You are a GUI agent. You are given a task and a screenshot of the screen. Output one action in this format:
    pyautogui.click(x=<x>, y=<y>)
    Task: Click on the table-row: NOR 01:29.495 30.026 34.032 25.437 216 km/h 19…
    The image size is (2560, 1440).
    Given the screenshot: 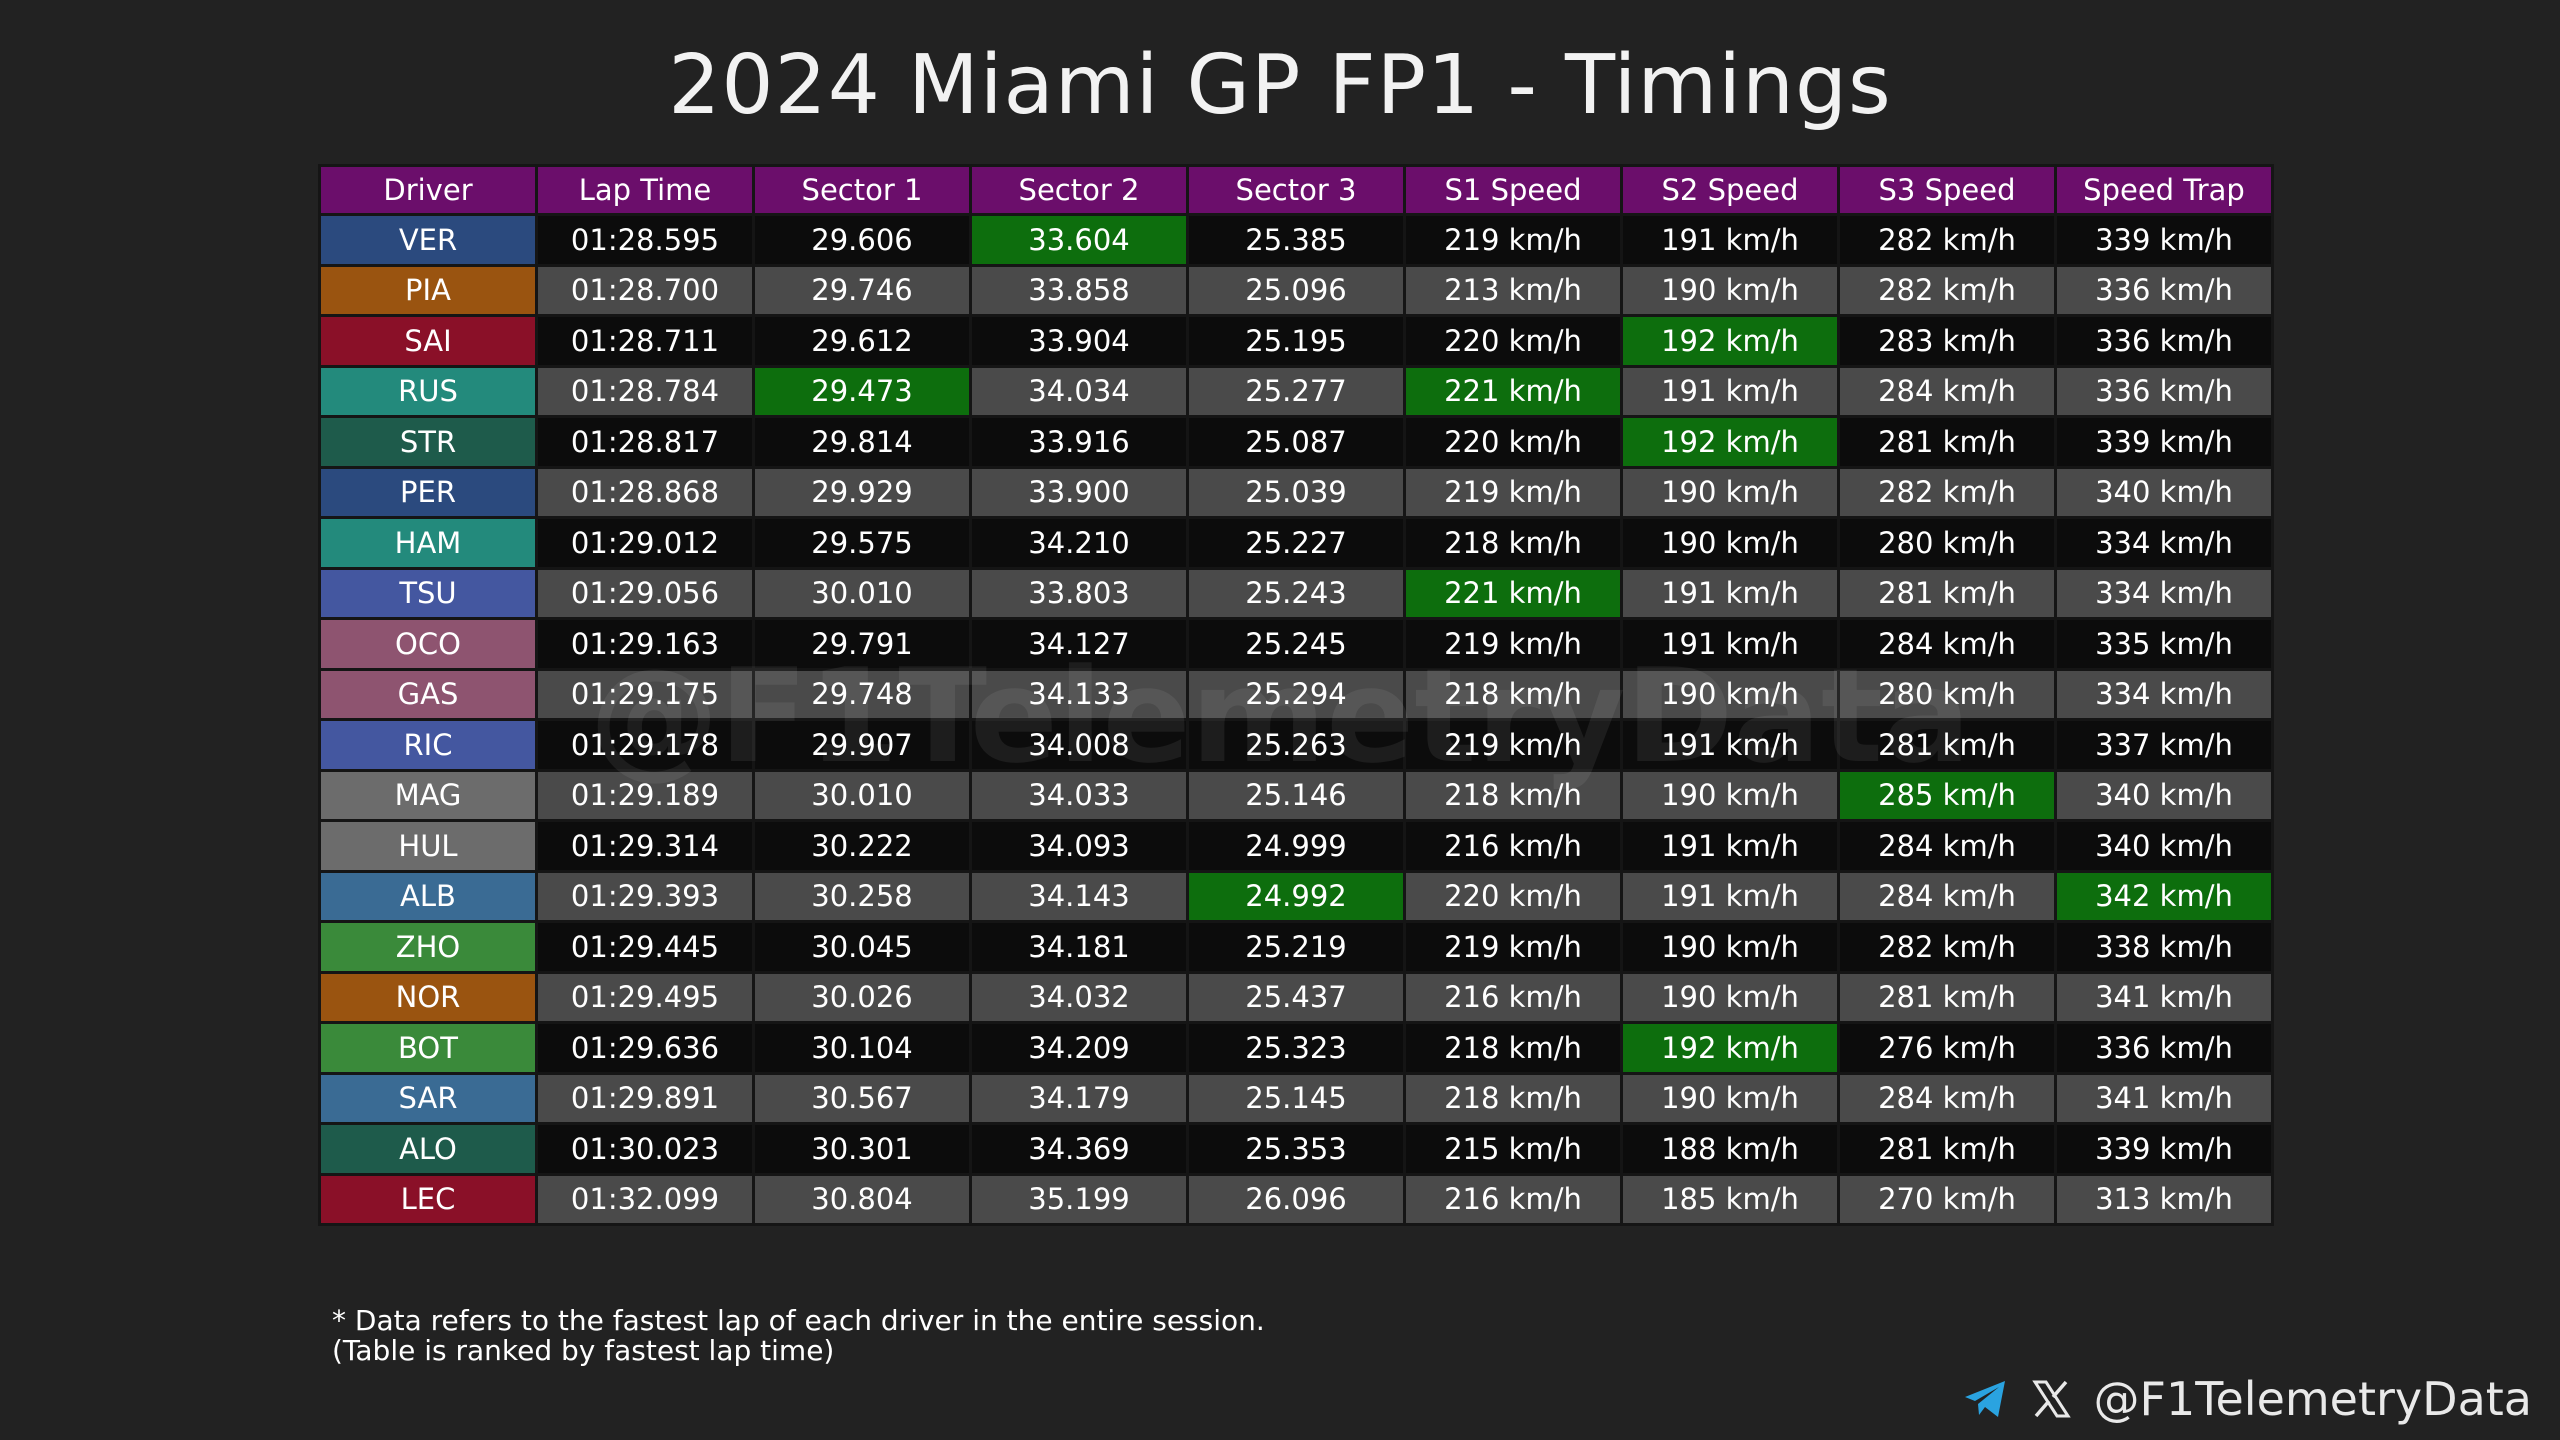 What is the action you would take?
    pyautogui.click(x=1296, y=997)
    